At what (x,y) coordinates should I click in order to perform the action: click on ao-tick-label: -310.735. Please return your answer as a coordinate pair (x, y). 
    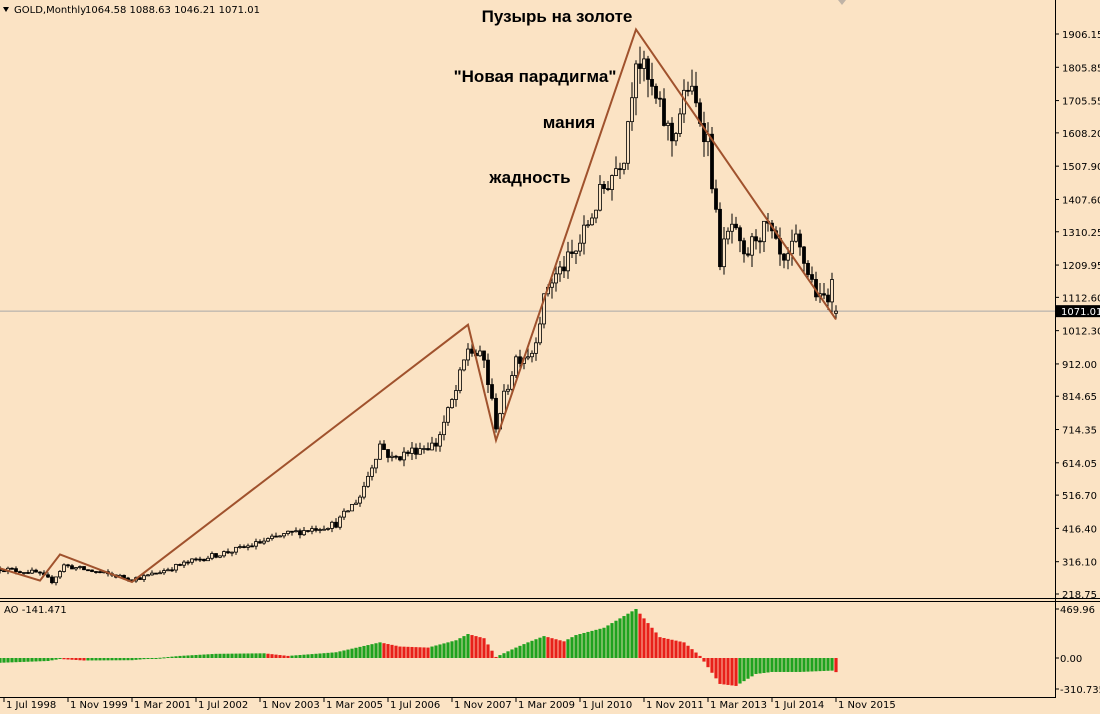
    Looking at the image, I should click on (1080, 690).